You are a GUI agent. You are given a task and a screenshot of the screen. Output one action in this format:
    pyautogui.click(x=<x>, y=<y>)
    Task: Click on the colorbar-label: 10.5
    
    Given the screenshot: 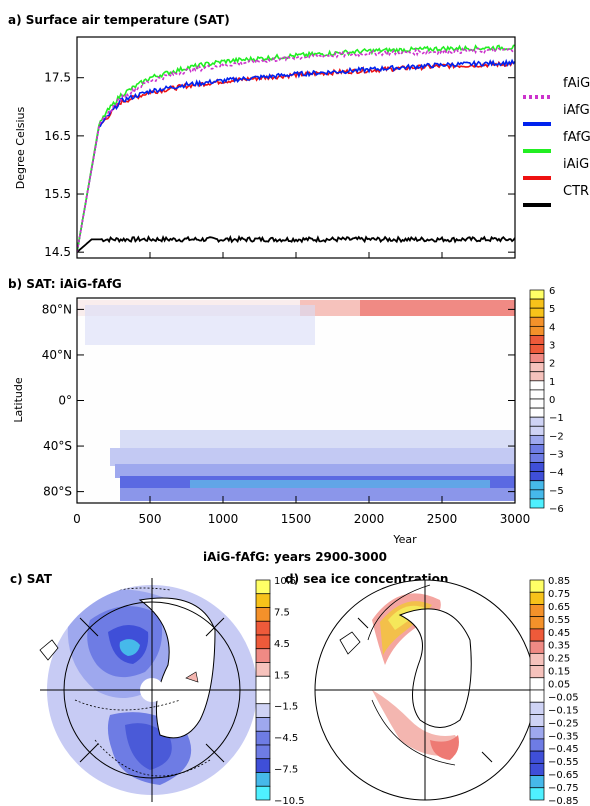 What is the action you would take?
    pyautogui.click(x=285, y=581)
    